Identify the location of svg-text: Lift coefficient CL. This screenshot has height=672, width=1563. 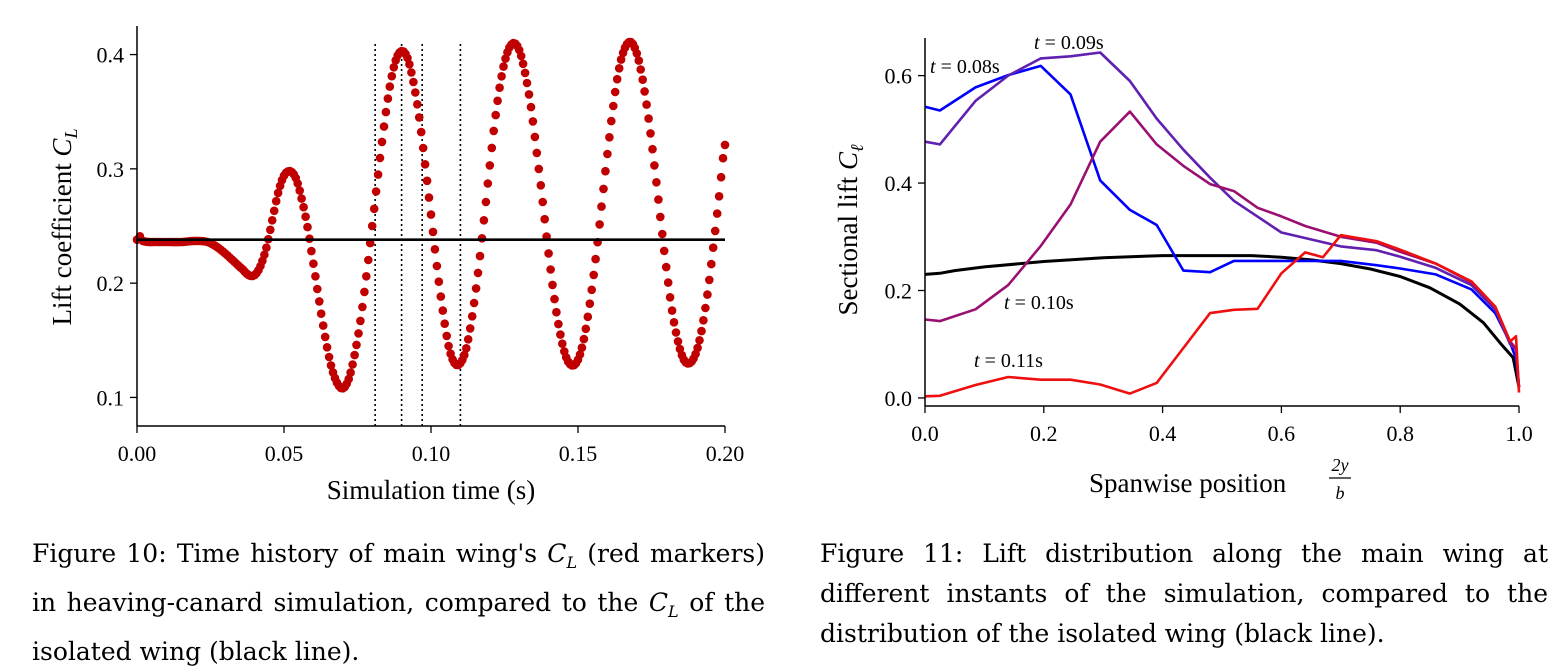
(64, 227).